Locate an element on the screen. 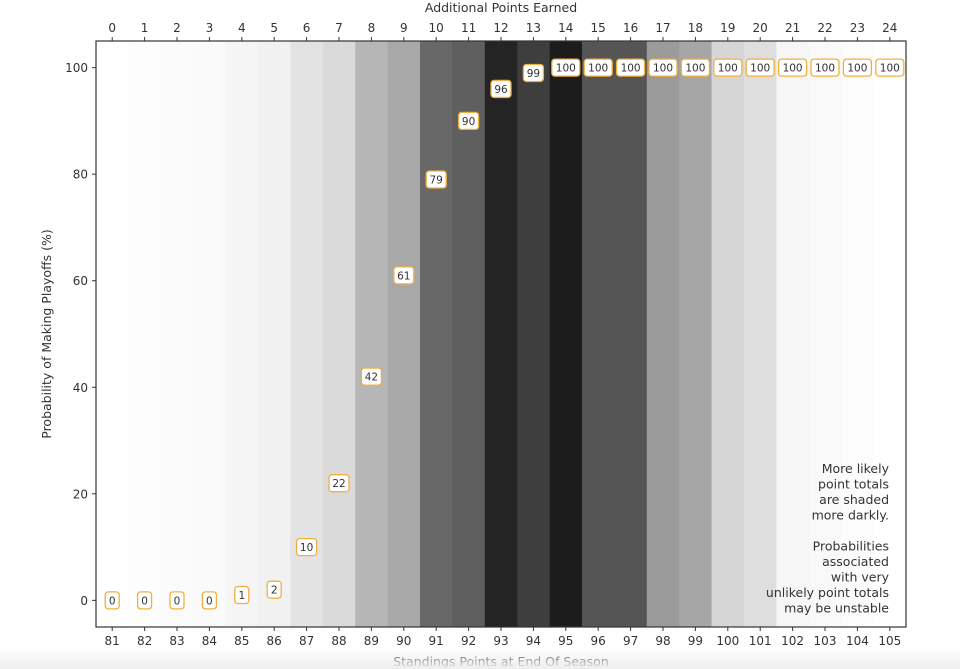 This screenshot has height=669, width=960. x-tick-label: 95 is located at coordinates (565, 641).